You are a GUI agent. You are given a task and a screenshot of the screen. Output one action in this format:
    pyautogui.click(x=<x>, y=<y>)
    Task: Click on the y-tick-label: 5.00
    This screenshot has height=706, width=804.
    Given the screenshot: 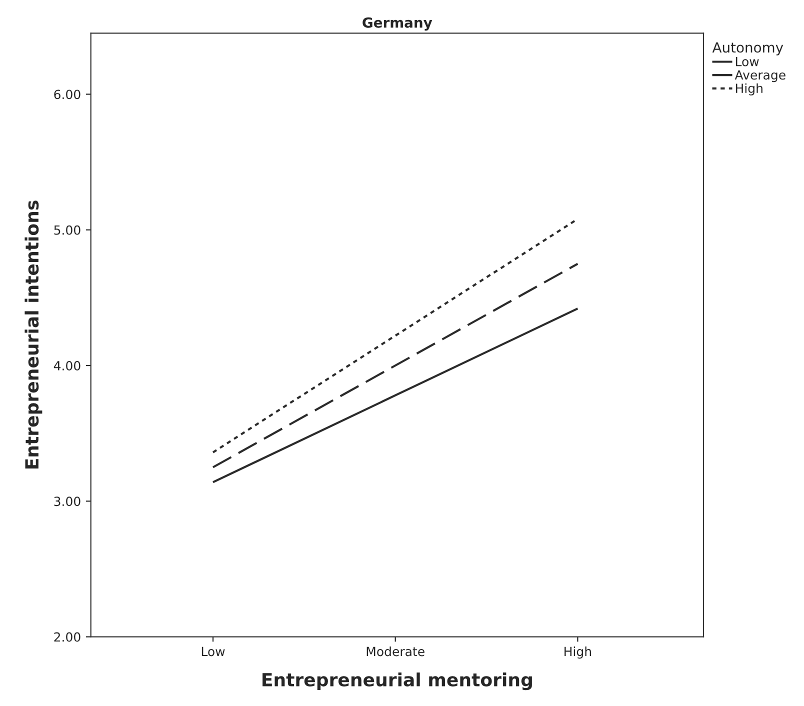 What is the action you would take?
    pyautogui.click(x=67, y=230)
    